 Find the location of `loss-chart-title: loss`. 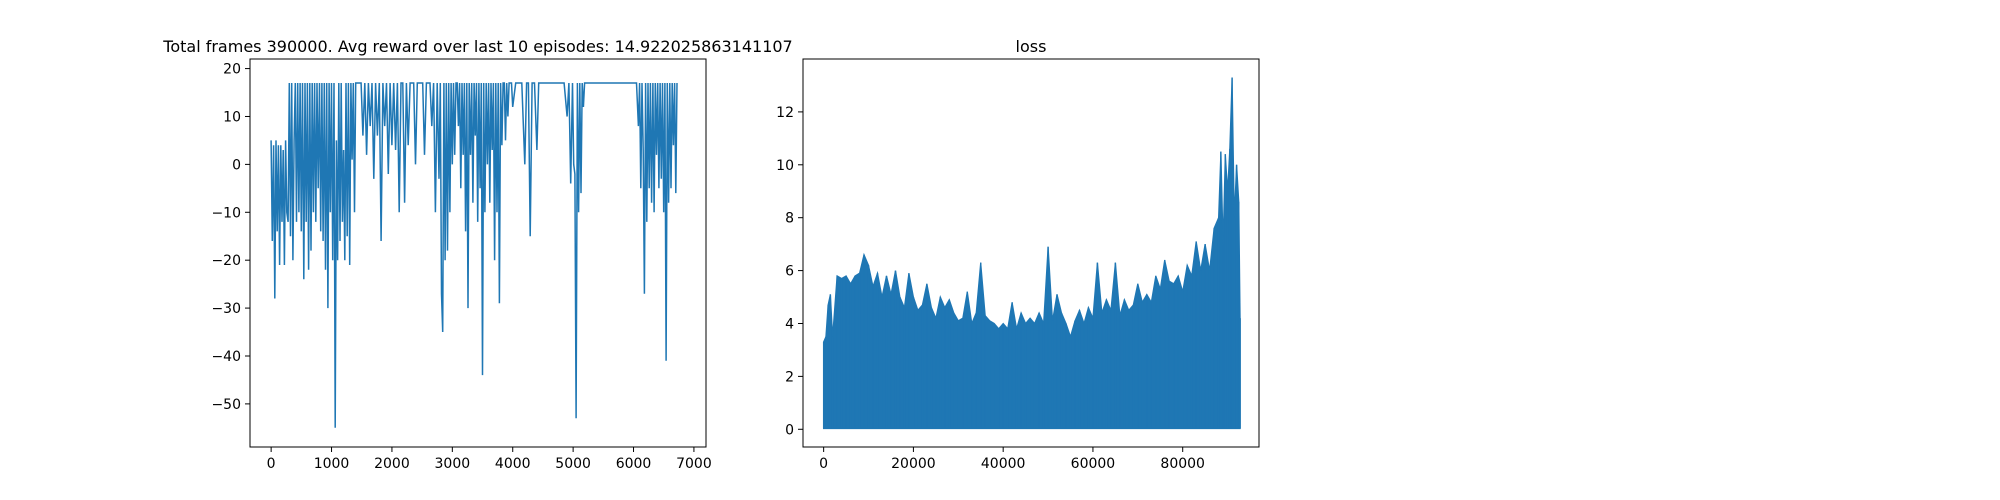

loss-chart-title: loss is located at coordinates (1031, 46).